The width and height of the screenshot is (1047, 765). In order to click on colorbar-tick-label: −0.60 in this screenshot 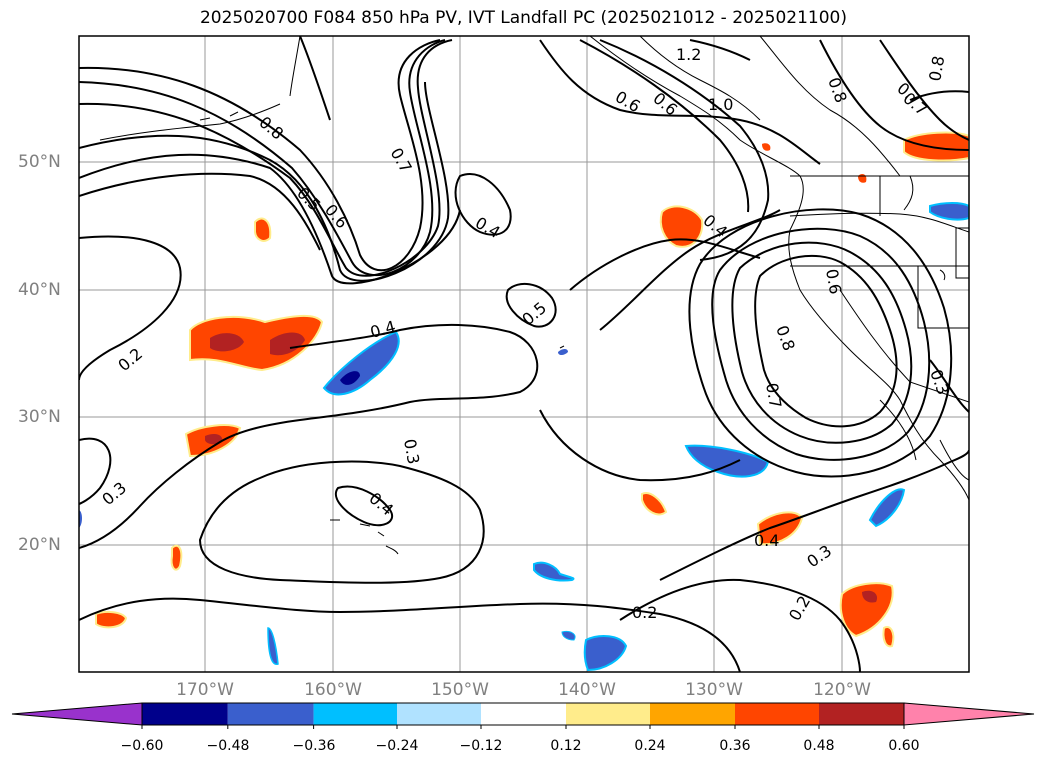, I will do `click(142, 746)`.